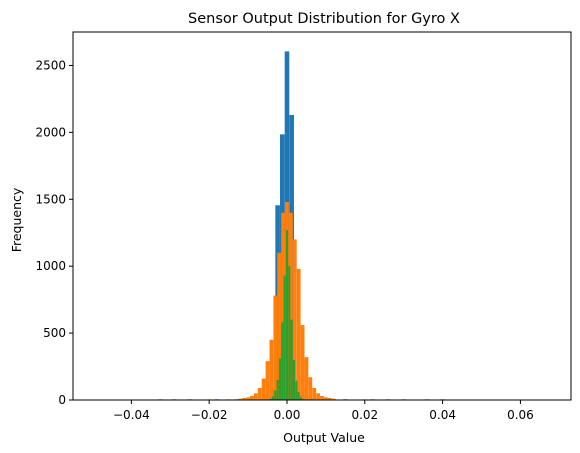  I want to click on chart-title: Sensor Output Distribution for Gyro X, so click(324, 19).